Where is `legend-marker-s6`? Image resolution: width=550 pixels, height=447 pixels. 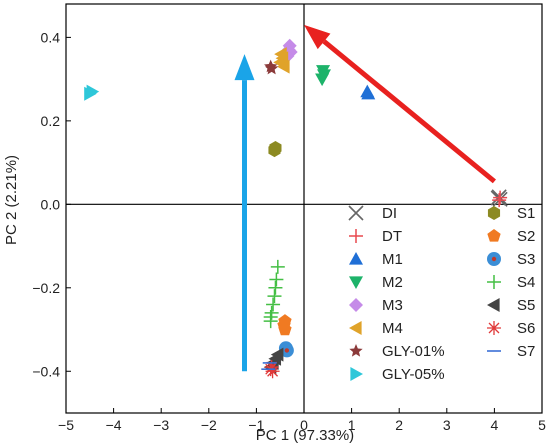
legend-marker-s6 is located at coordinates (494, 328).